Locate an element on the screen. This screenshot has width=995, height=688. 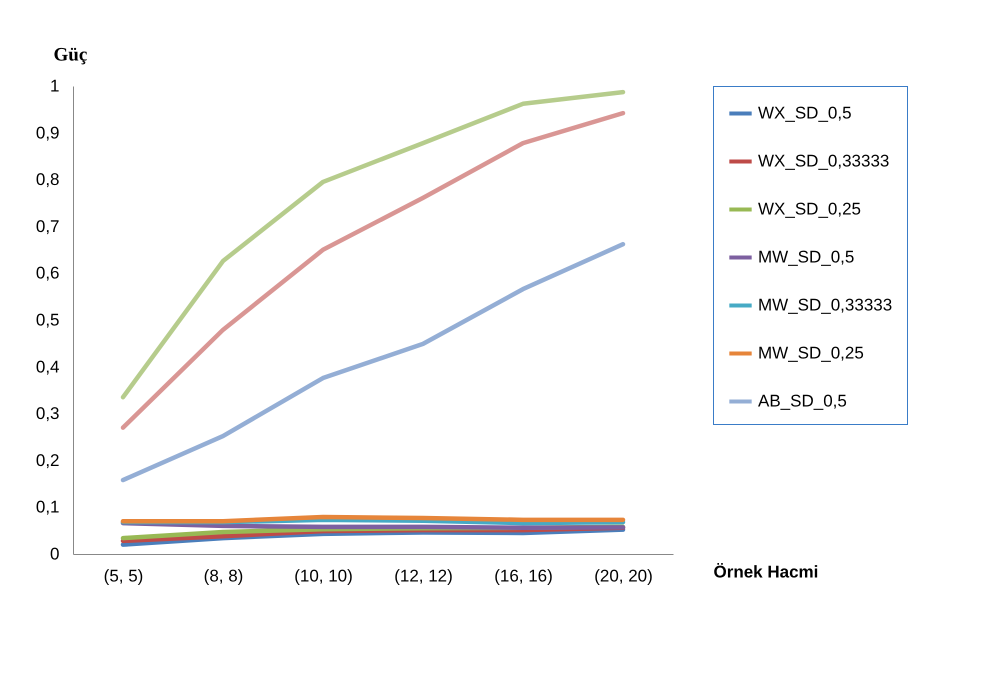
legend-label: AB_SD_0,5 is located at coordinates (802, 401).